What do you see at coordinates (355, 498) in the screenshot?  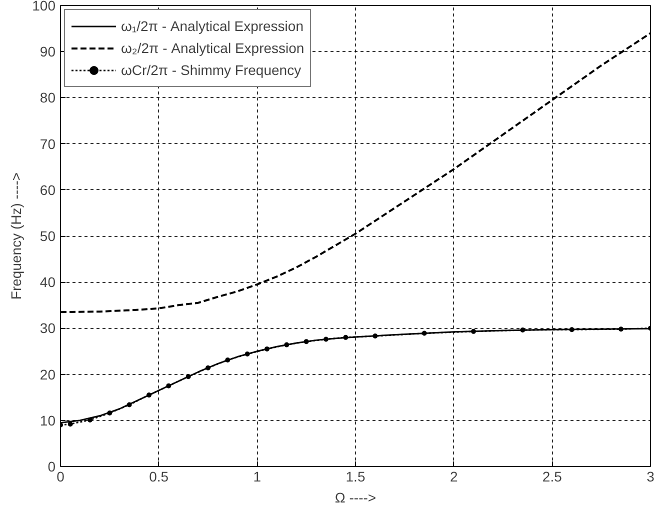 I see `x-axis-title: Ω ---->` at bounding box center [355, 498].